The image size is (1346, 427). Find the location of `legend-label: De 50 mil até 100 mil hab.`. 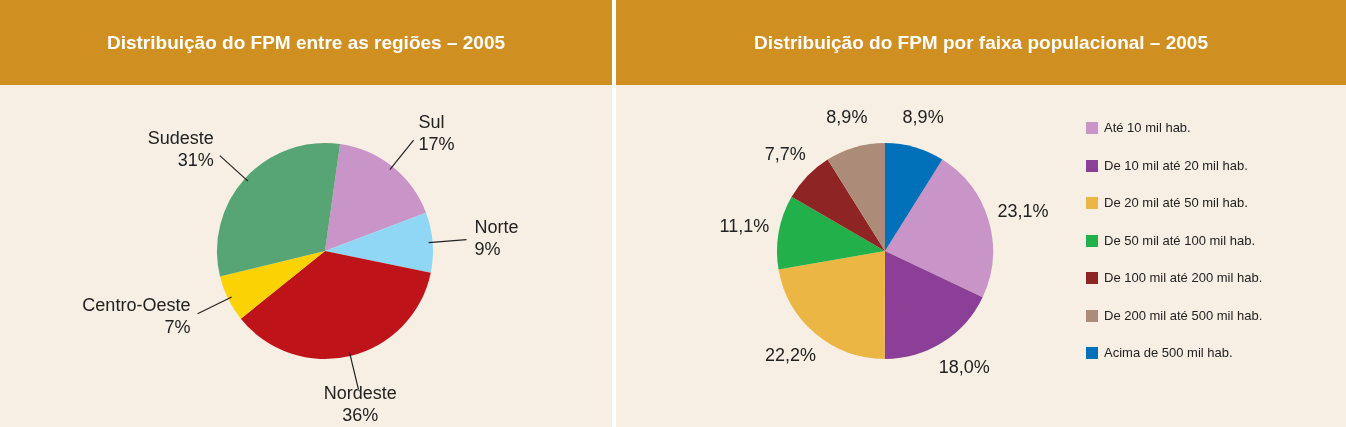

legend-label: De 50 mil até 100 mil hab. is located at coordinates (1180, 240).